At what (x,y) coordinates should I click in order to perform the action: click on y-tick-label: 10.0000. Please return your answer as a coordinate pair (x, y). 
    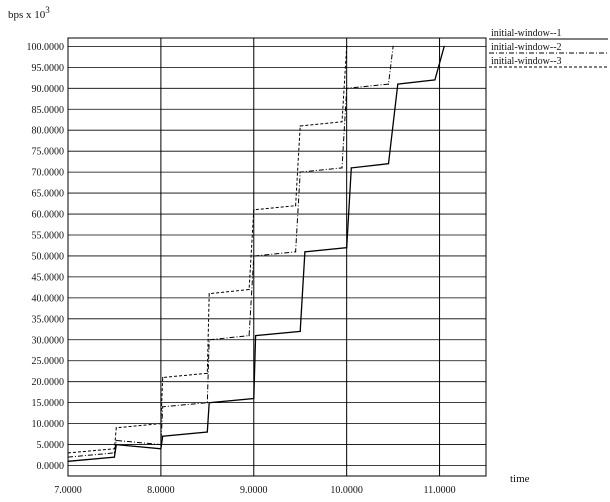
    Looking at the image, I should click on (48, 424).